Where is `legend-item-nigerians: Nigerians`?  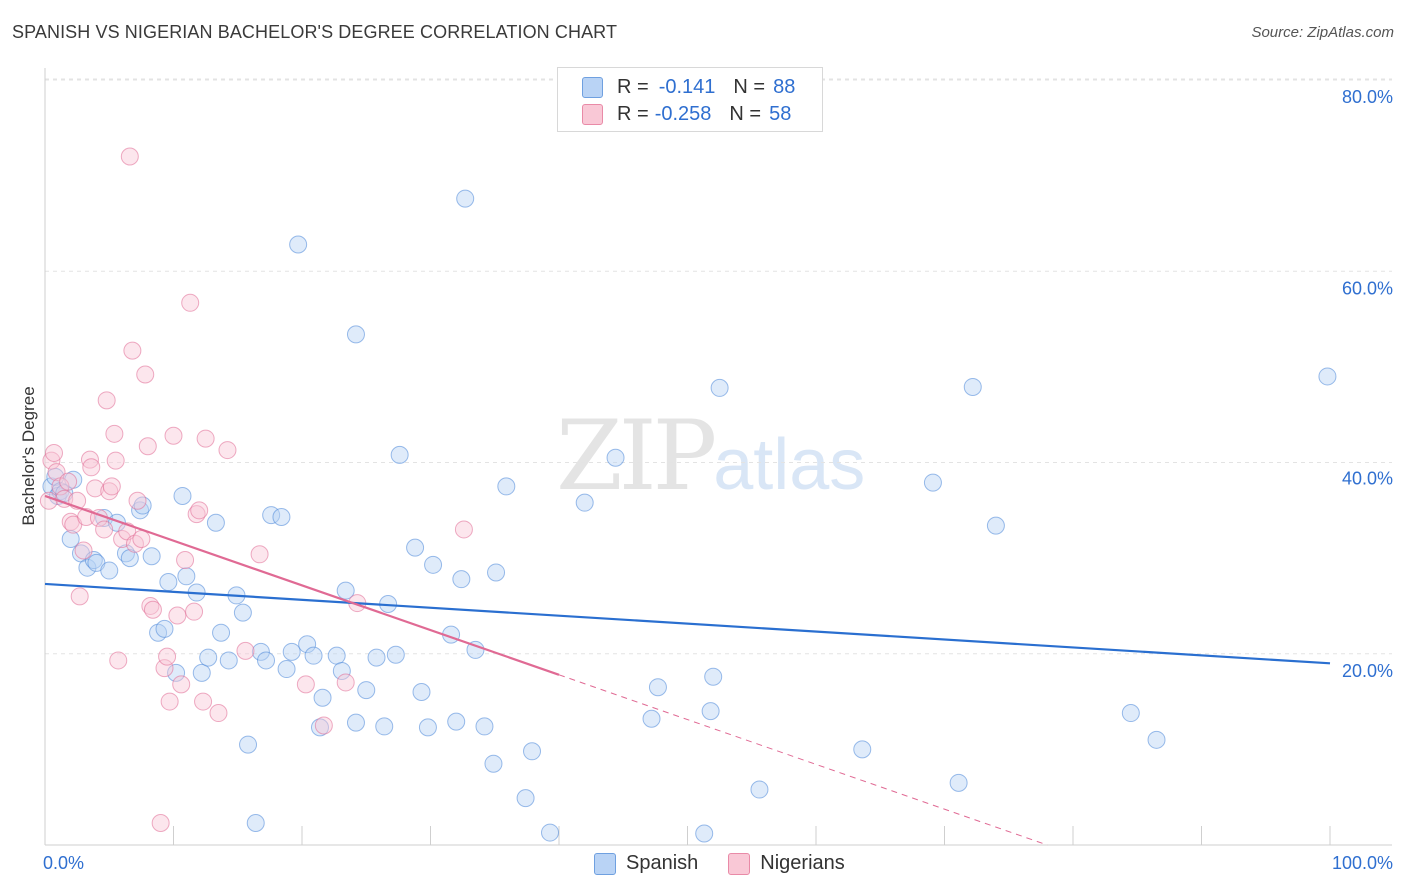
legend-item-nigerians: Nigerians is located at coordinates (786, 863).